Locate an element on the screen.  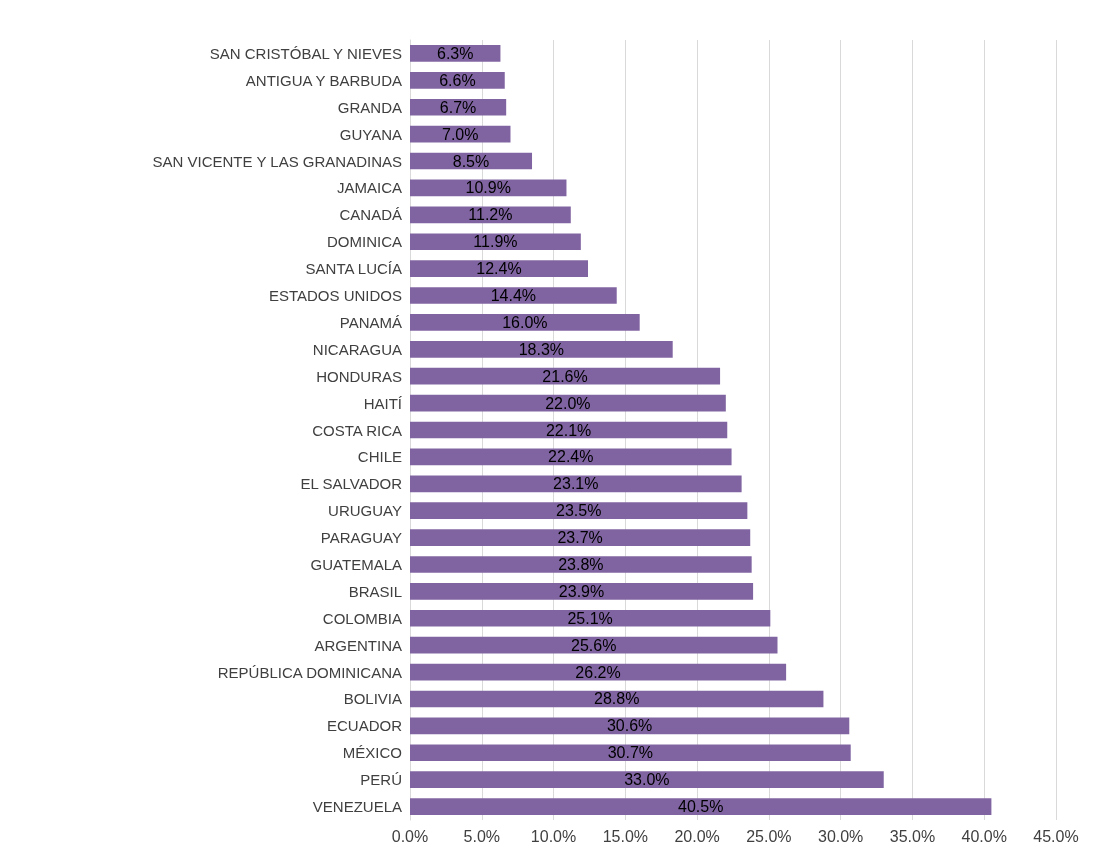
data-label: 23.7% is located at coordinates (580, 538).